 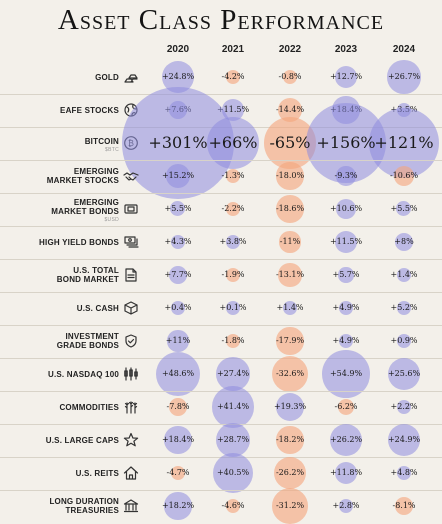 What do you see at coordinates (346, 505) in the screenshot?
I see `value-label-long-duration-treasuries-2023: +2.8%` at bounding box center [346, 505].